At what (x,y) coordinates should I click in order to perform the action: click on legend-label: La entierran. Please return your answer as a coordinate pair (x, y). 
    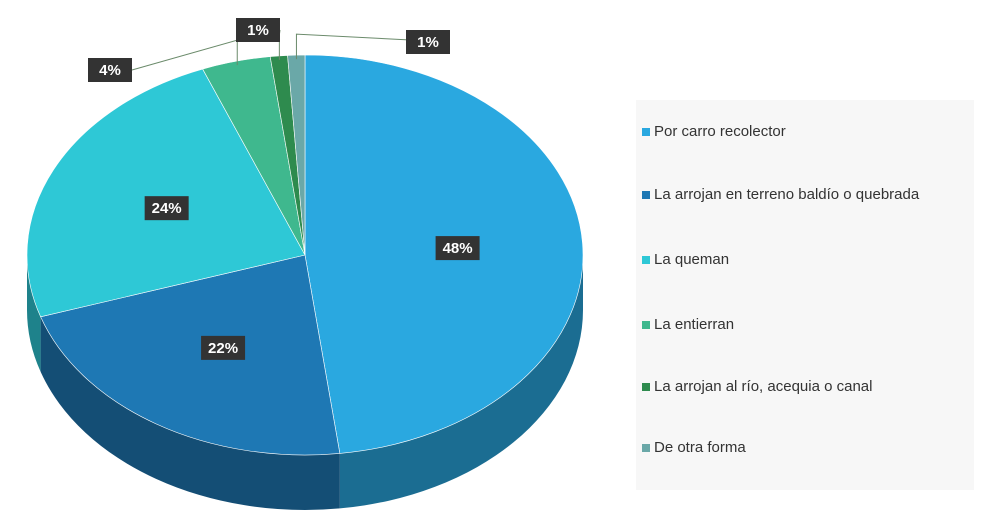
    Looking at the image, I should click on (694, 324).